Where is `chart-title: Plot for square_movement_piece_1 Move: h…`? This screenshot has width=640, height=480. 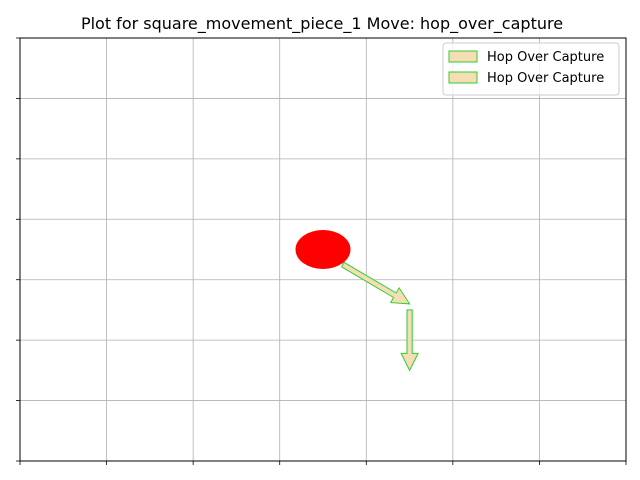 chart-title: Plot for square_movement_piece_1 Move: h… is located at coordinates (322, 24).